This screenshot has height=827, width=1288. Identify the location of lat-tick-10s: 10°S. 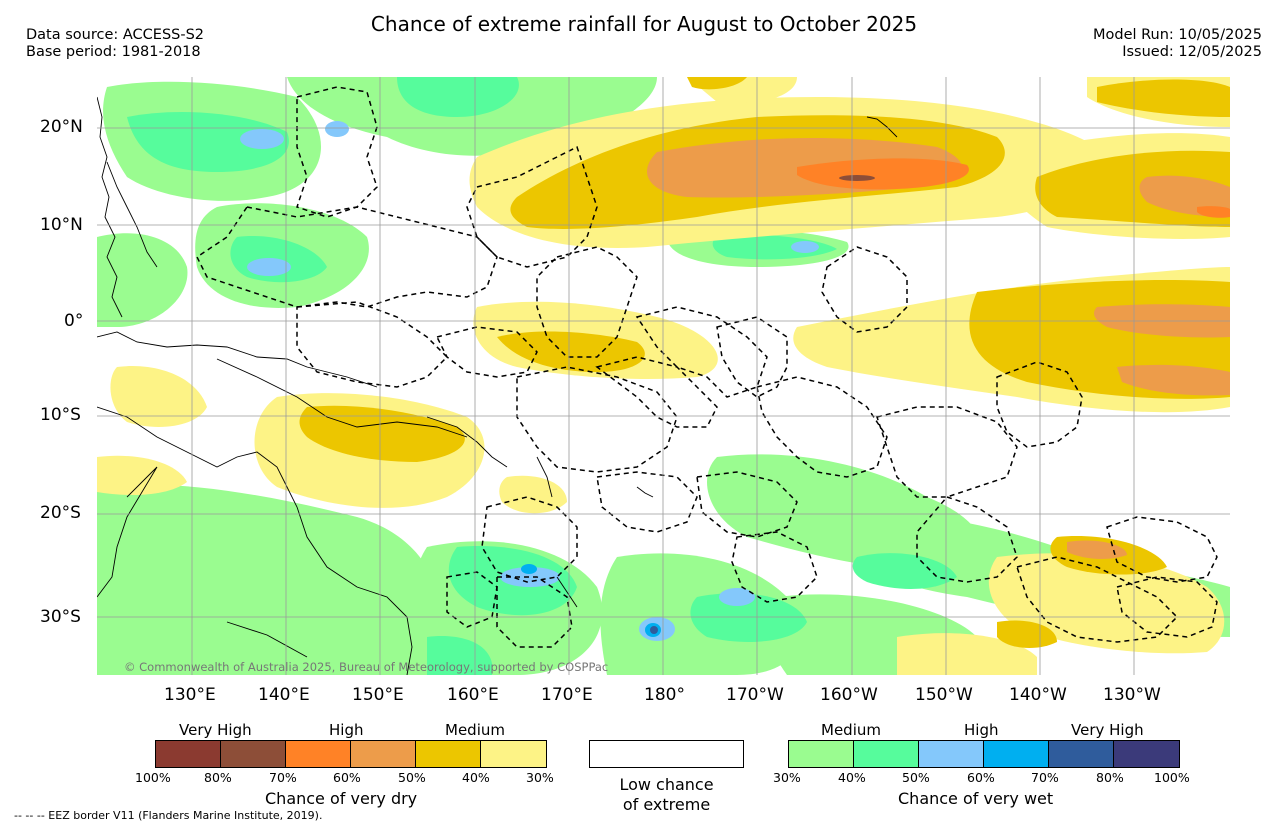
(60, 415).